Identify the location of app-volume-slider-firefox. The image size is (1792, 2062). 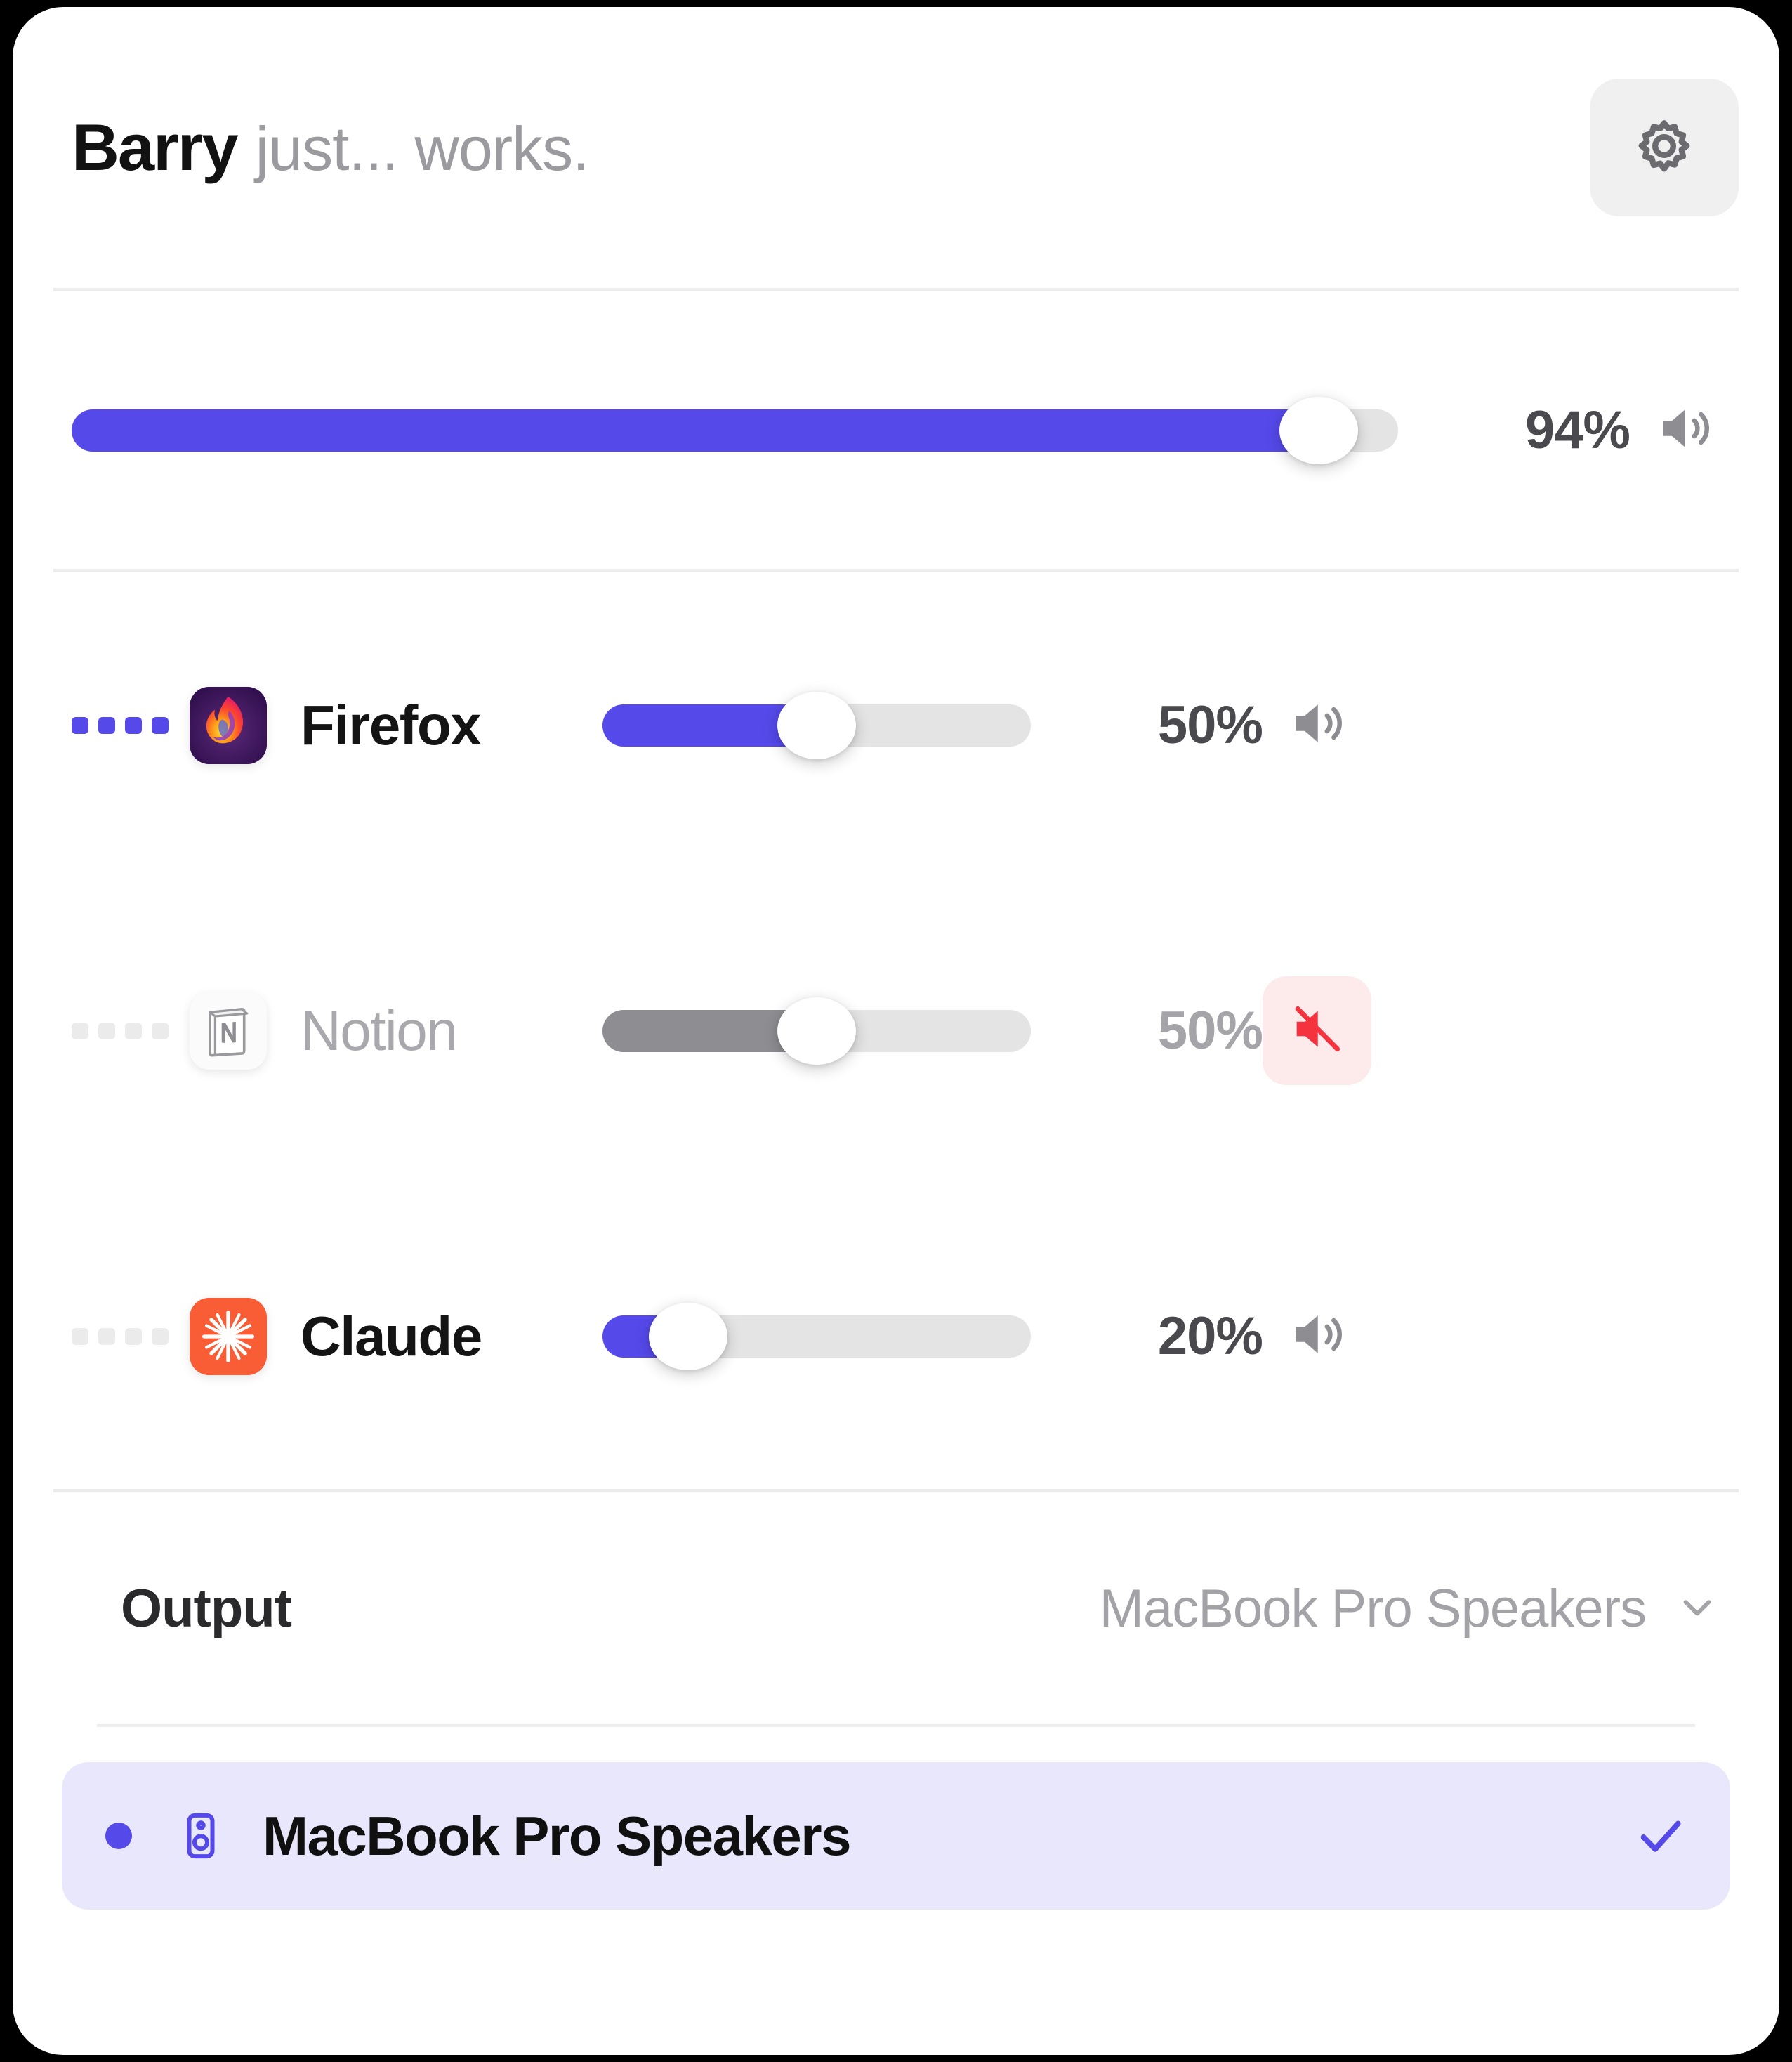
(816, 725).